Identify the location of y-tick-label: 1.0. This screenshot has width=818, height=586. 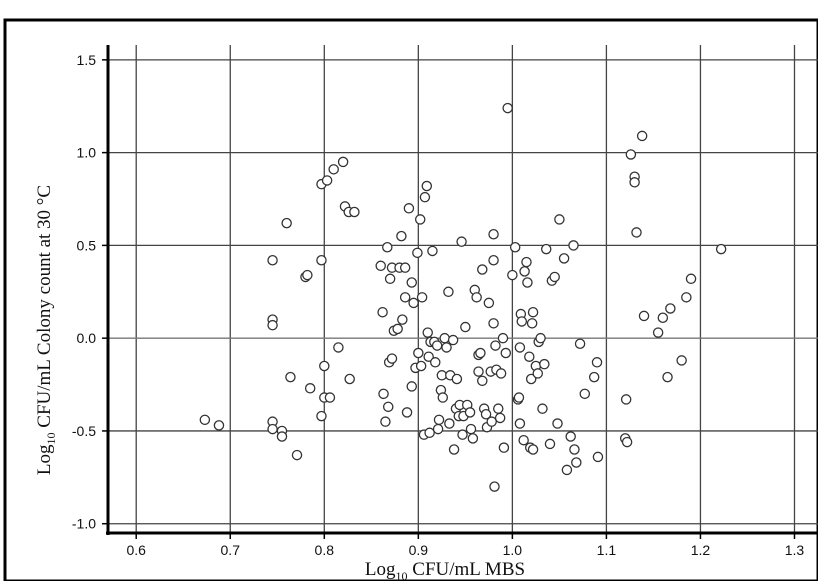
(87, 153).